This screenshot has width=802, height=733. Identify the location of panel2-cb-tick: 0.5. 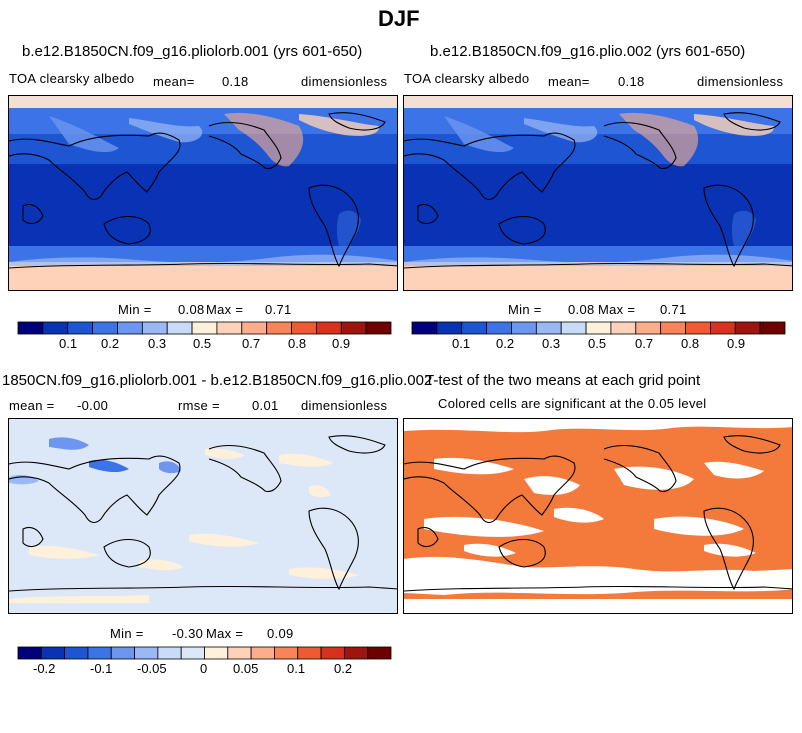
(597, 343).